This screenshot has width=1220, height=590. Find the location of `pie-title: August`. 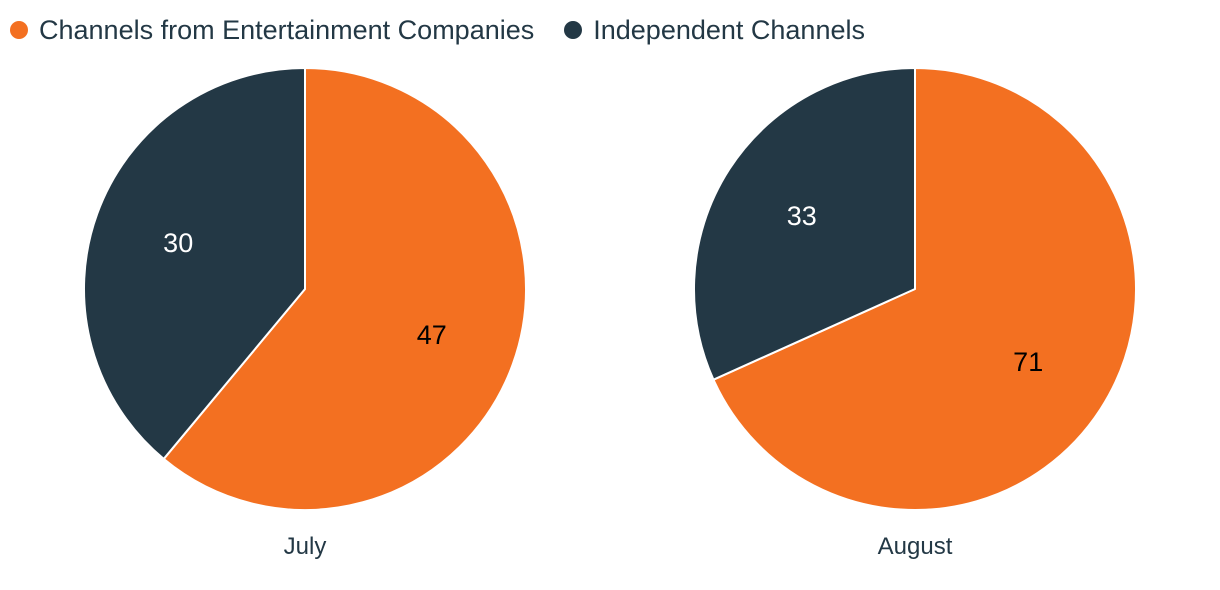

pie-title: August is located at coordinates (915, 546).